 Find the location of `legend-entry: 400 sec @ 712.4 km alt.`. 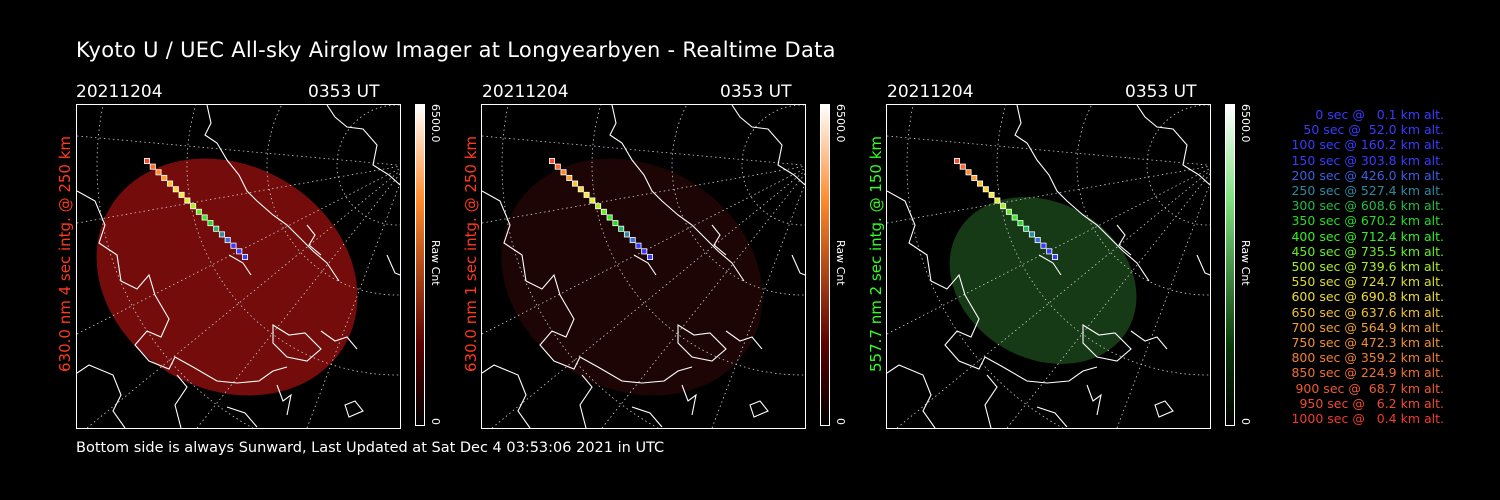

legend-entry: 400 sec @ 712.4 km alt. is located at coordinates (1367, 236).